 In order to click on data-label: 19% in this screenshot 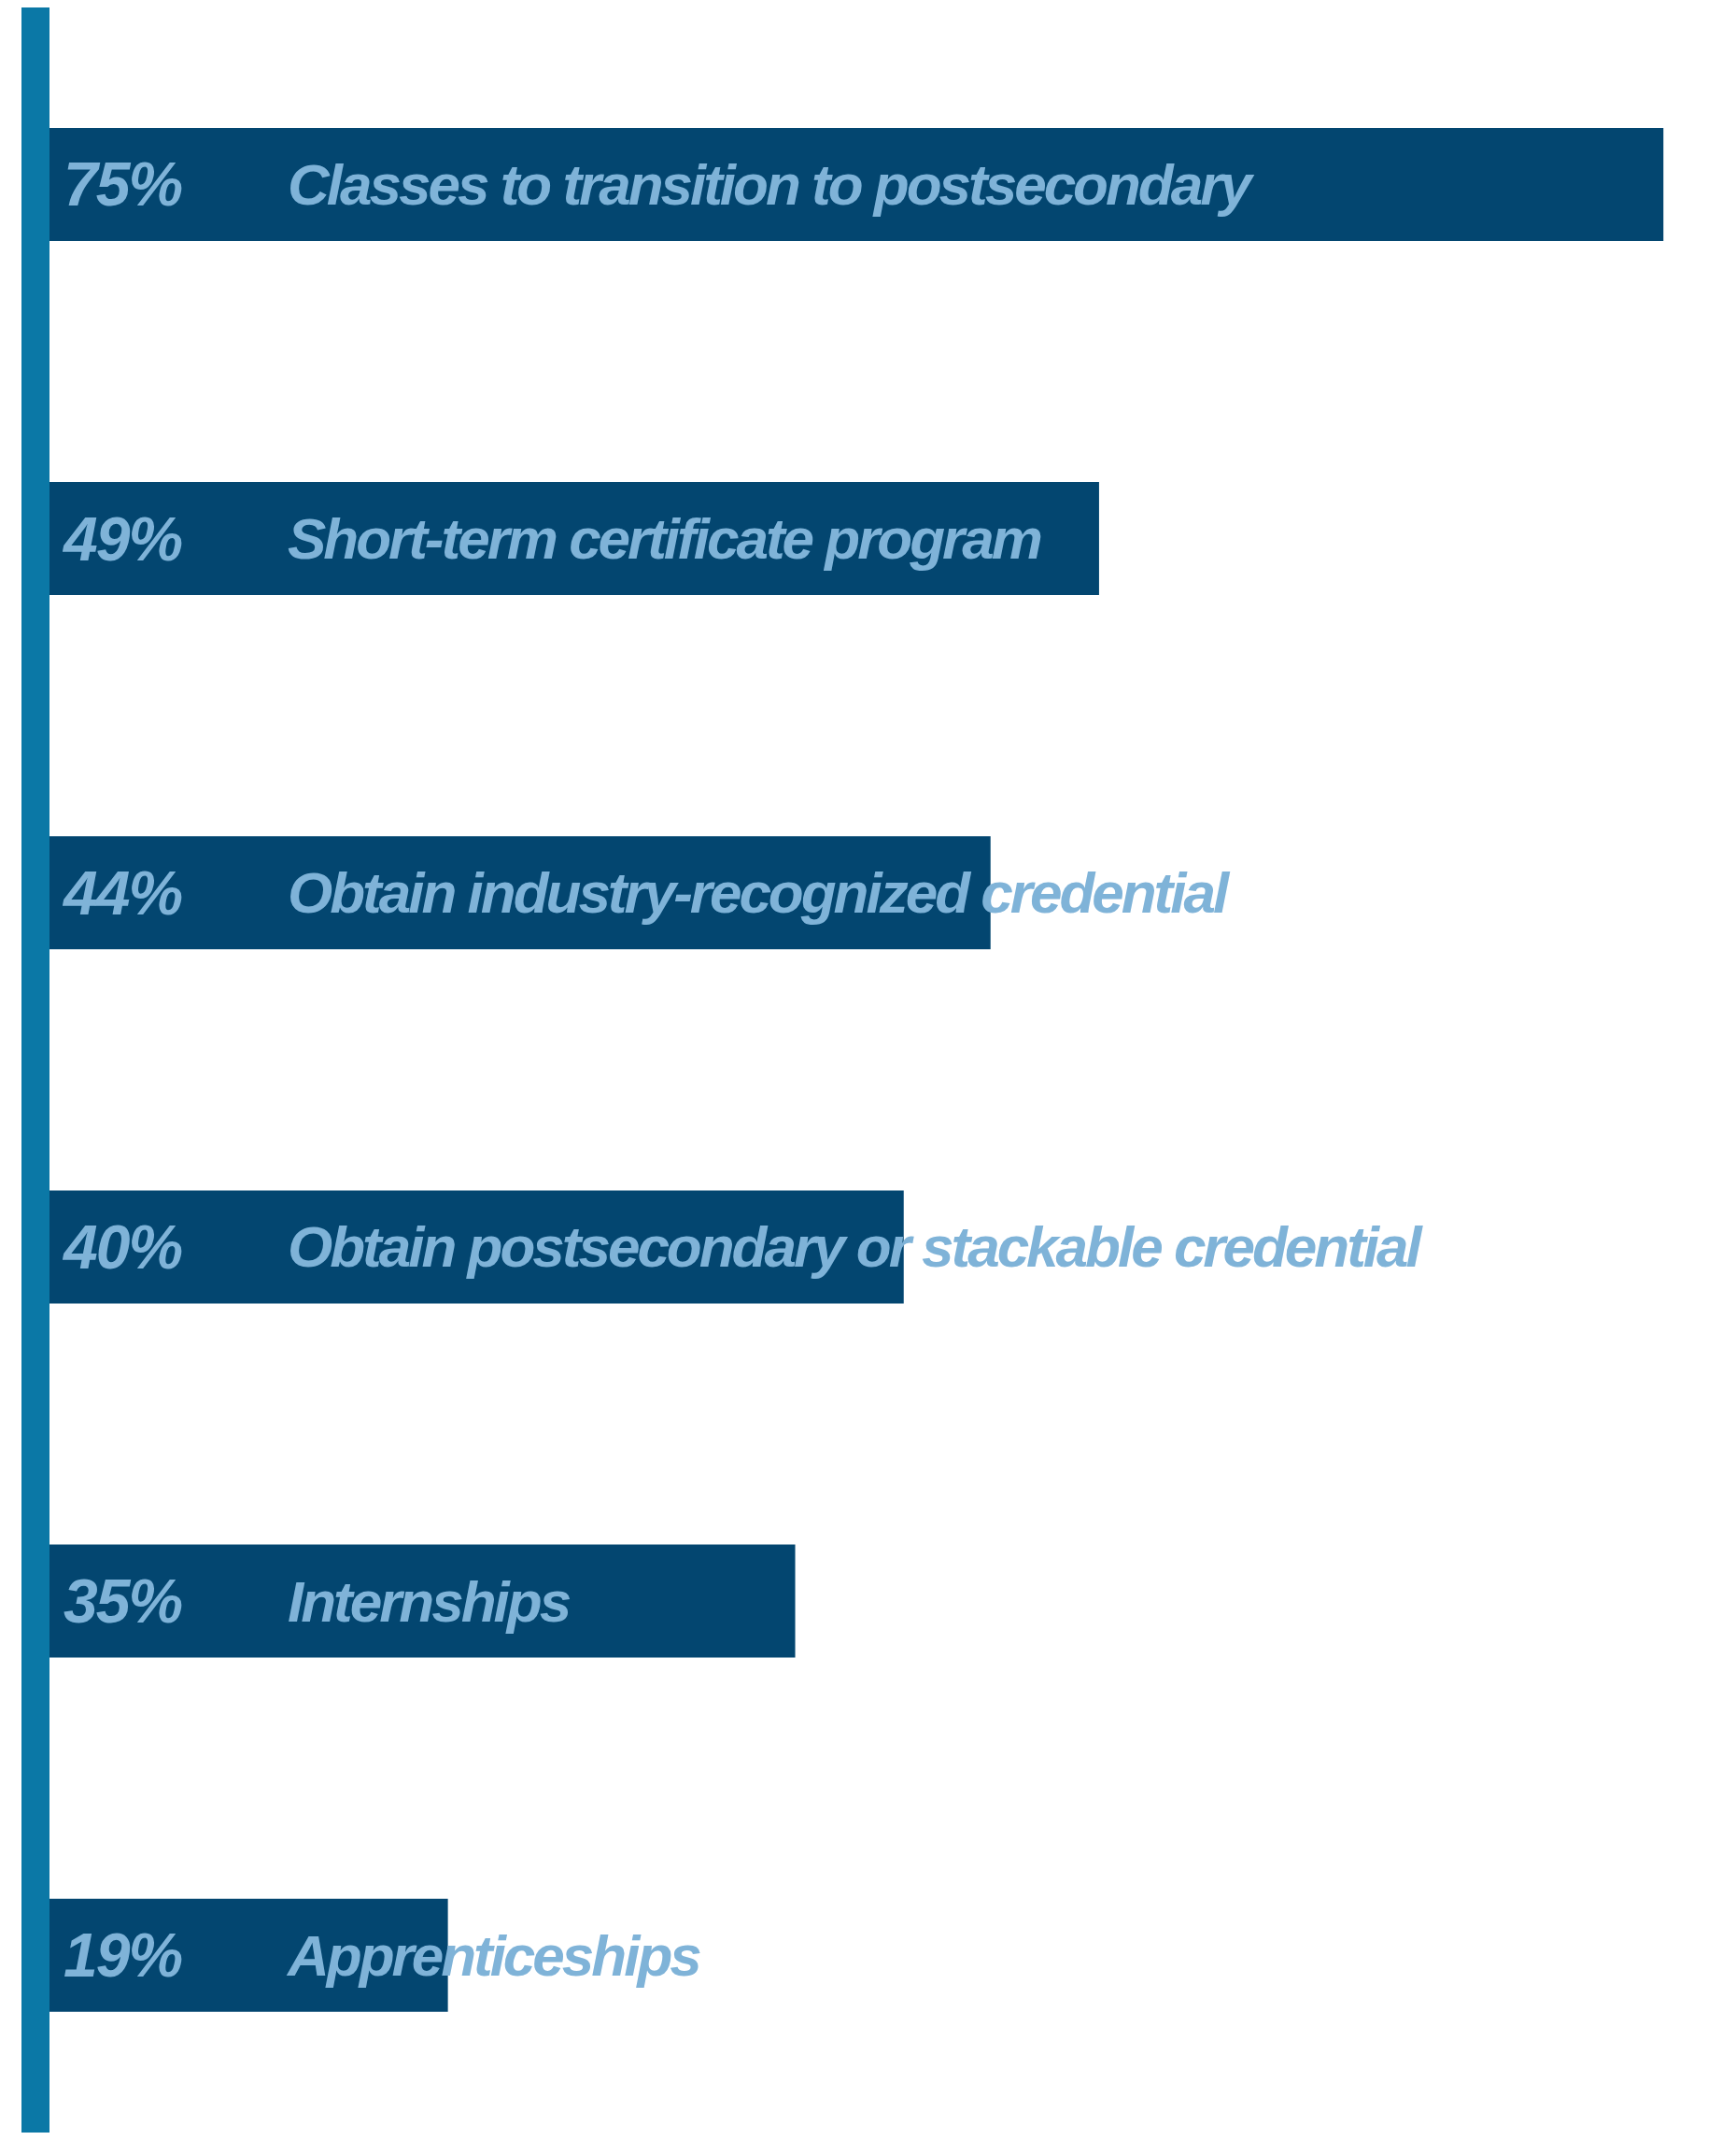, I will do `click(123, 1955)`.